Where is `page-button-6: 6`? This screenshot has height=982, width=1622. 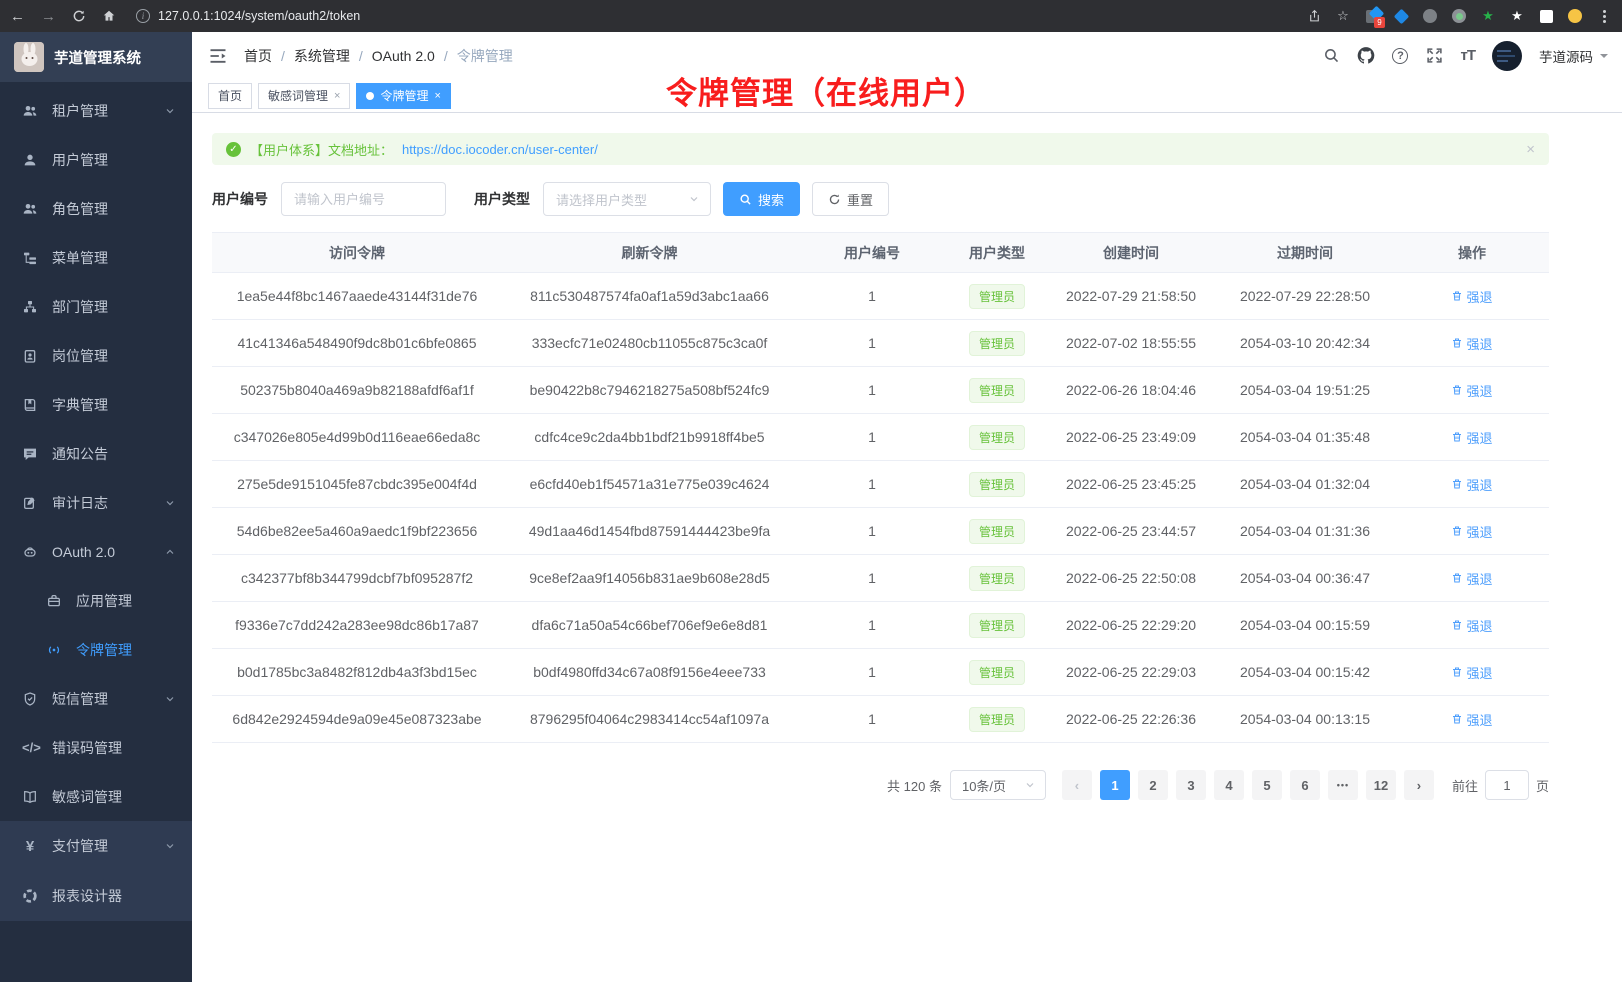
page-button-6: 6 is located at coordinates (1304, 785).